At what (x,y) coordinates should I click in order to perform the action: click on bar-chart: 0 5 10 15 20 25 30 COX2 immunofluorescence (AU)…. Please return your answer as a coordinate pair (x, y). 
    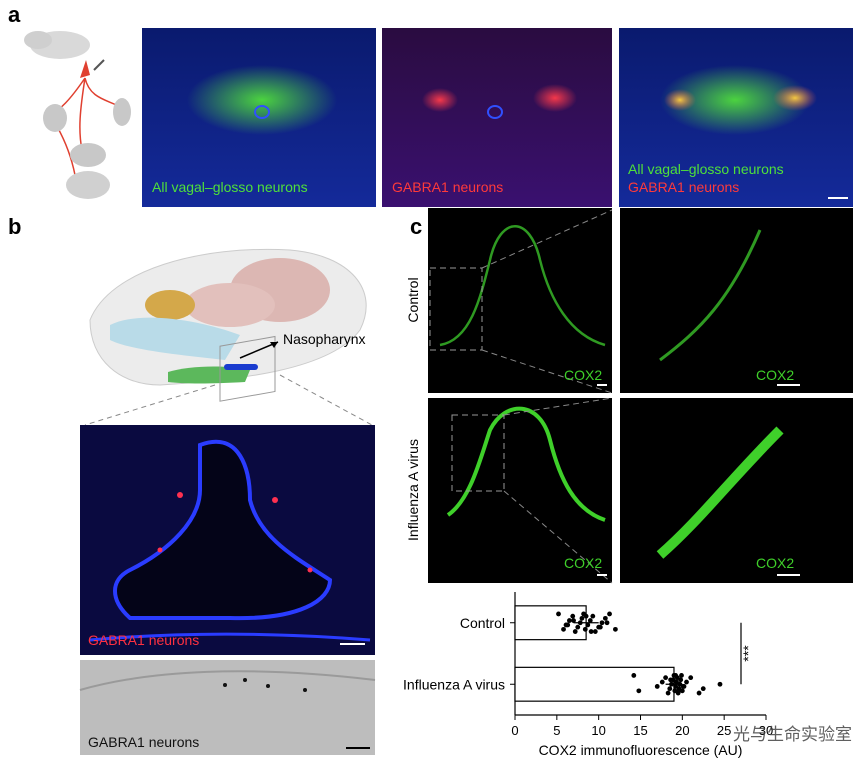
    Looking at the image, I should click on (588, 675).